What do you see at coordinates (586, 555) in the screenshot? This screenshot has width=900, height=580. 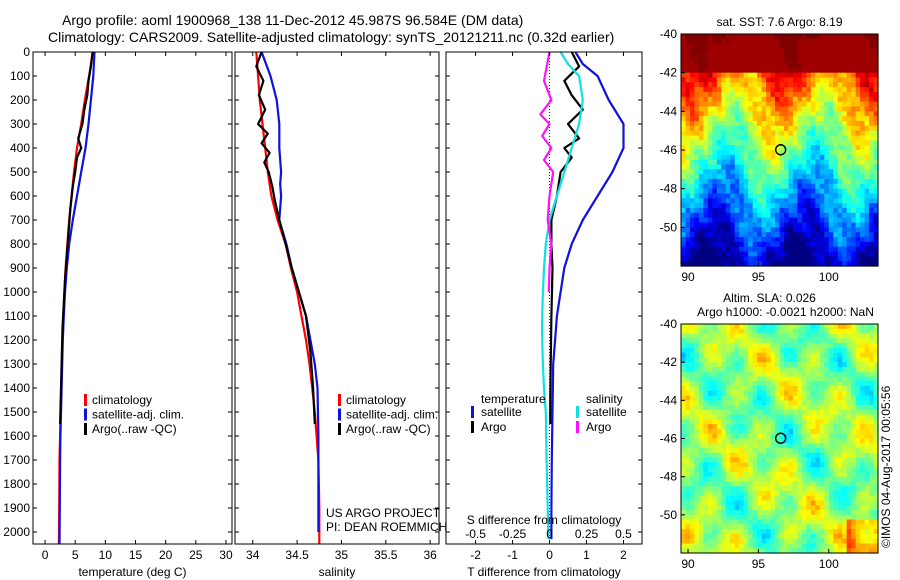 I see `x-tick-label: 1` at bounding box center [586, 555].